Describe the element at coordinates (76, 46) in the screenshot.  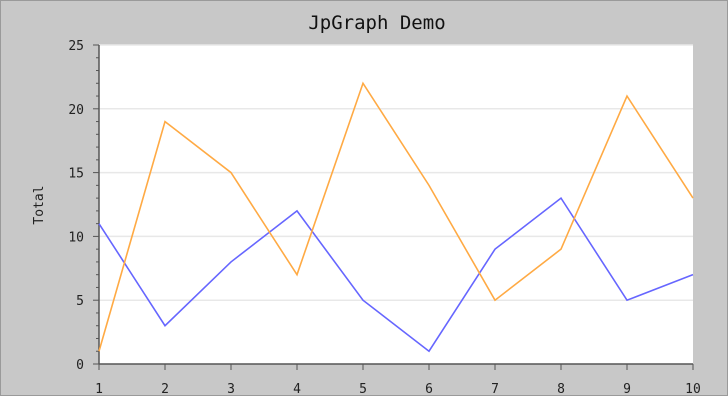
I see `y-tick-label: 25` at that location.